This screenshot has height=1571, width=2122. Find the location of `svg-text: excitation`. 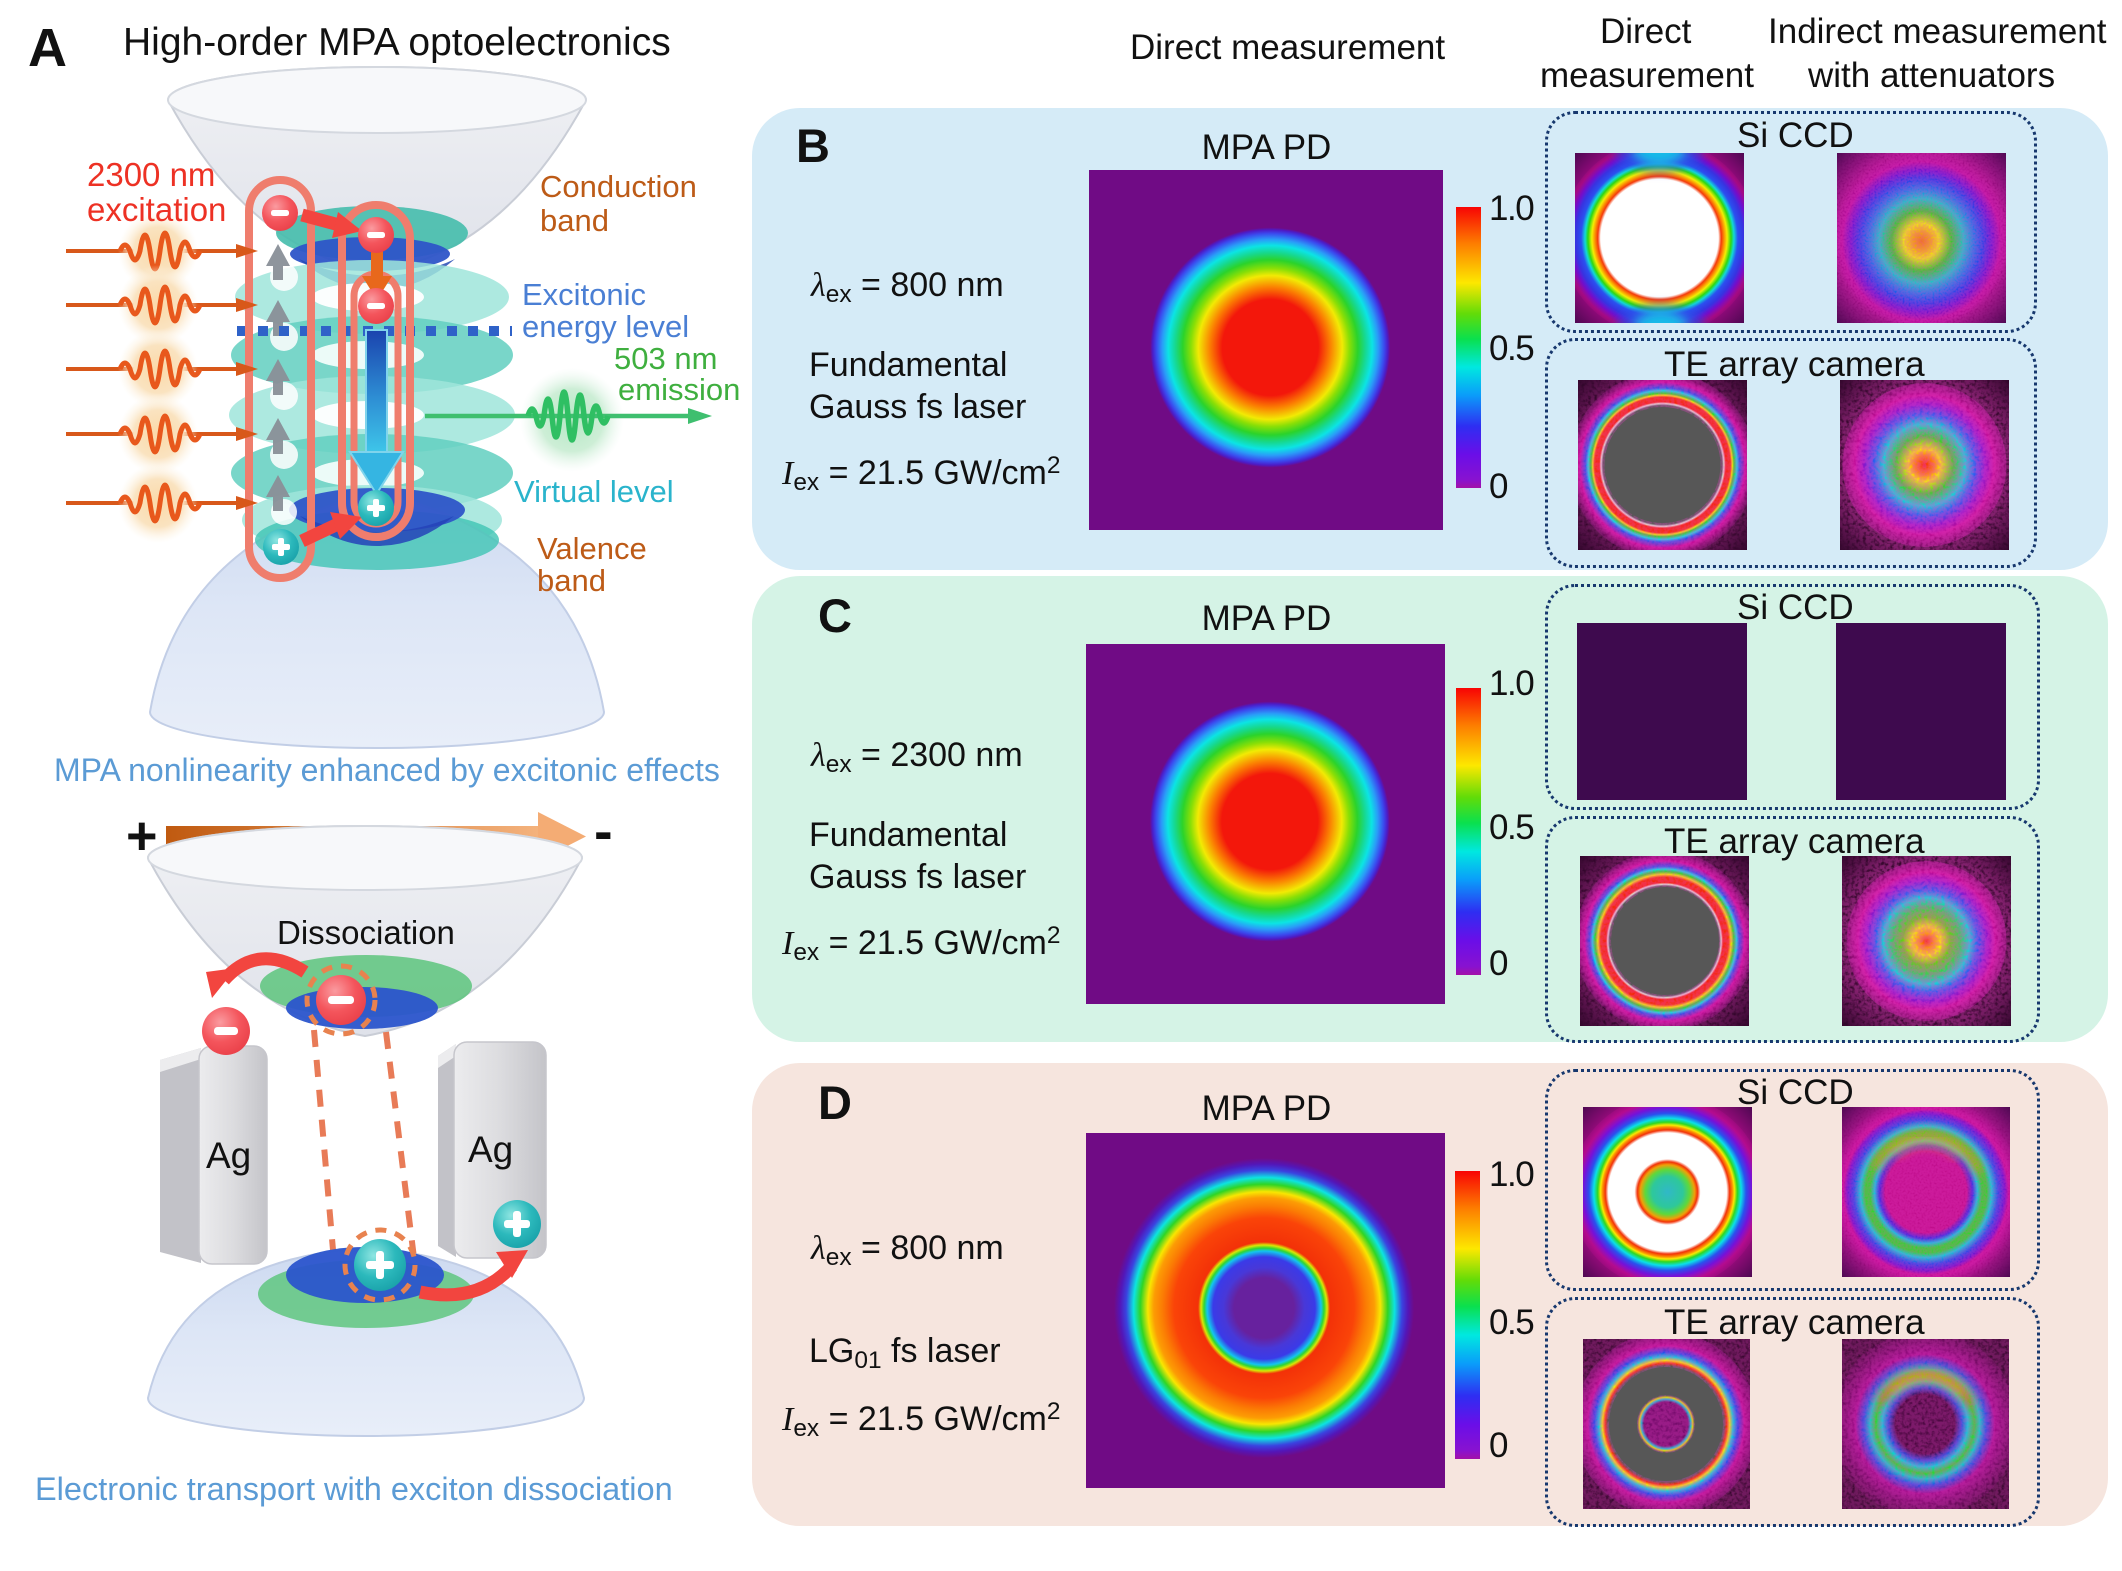

svg-text: excitation is located at coordinates (156, 209).